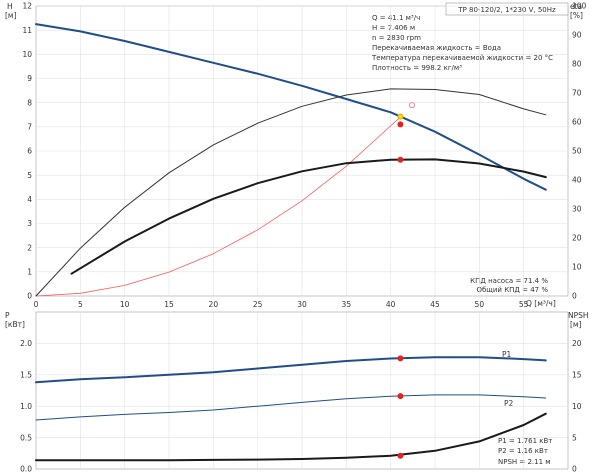 This screenshot has height=474, width=600. I want to click on left-axis-tick-label: 2.0, so click(26, 343).